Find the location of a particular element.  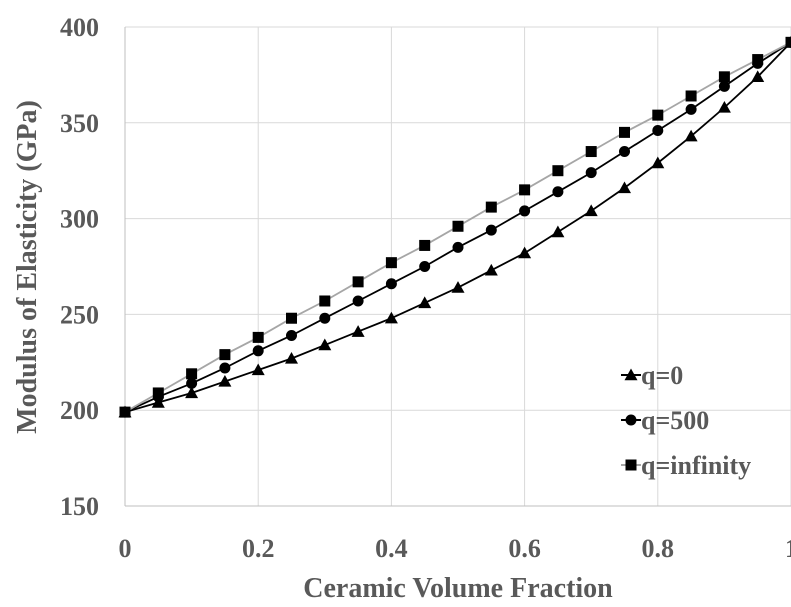

x-axis-title: Ceramic Volume Fraction is located at coordinates (458, 588).